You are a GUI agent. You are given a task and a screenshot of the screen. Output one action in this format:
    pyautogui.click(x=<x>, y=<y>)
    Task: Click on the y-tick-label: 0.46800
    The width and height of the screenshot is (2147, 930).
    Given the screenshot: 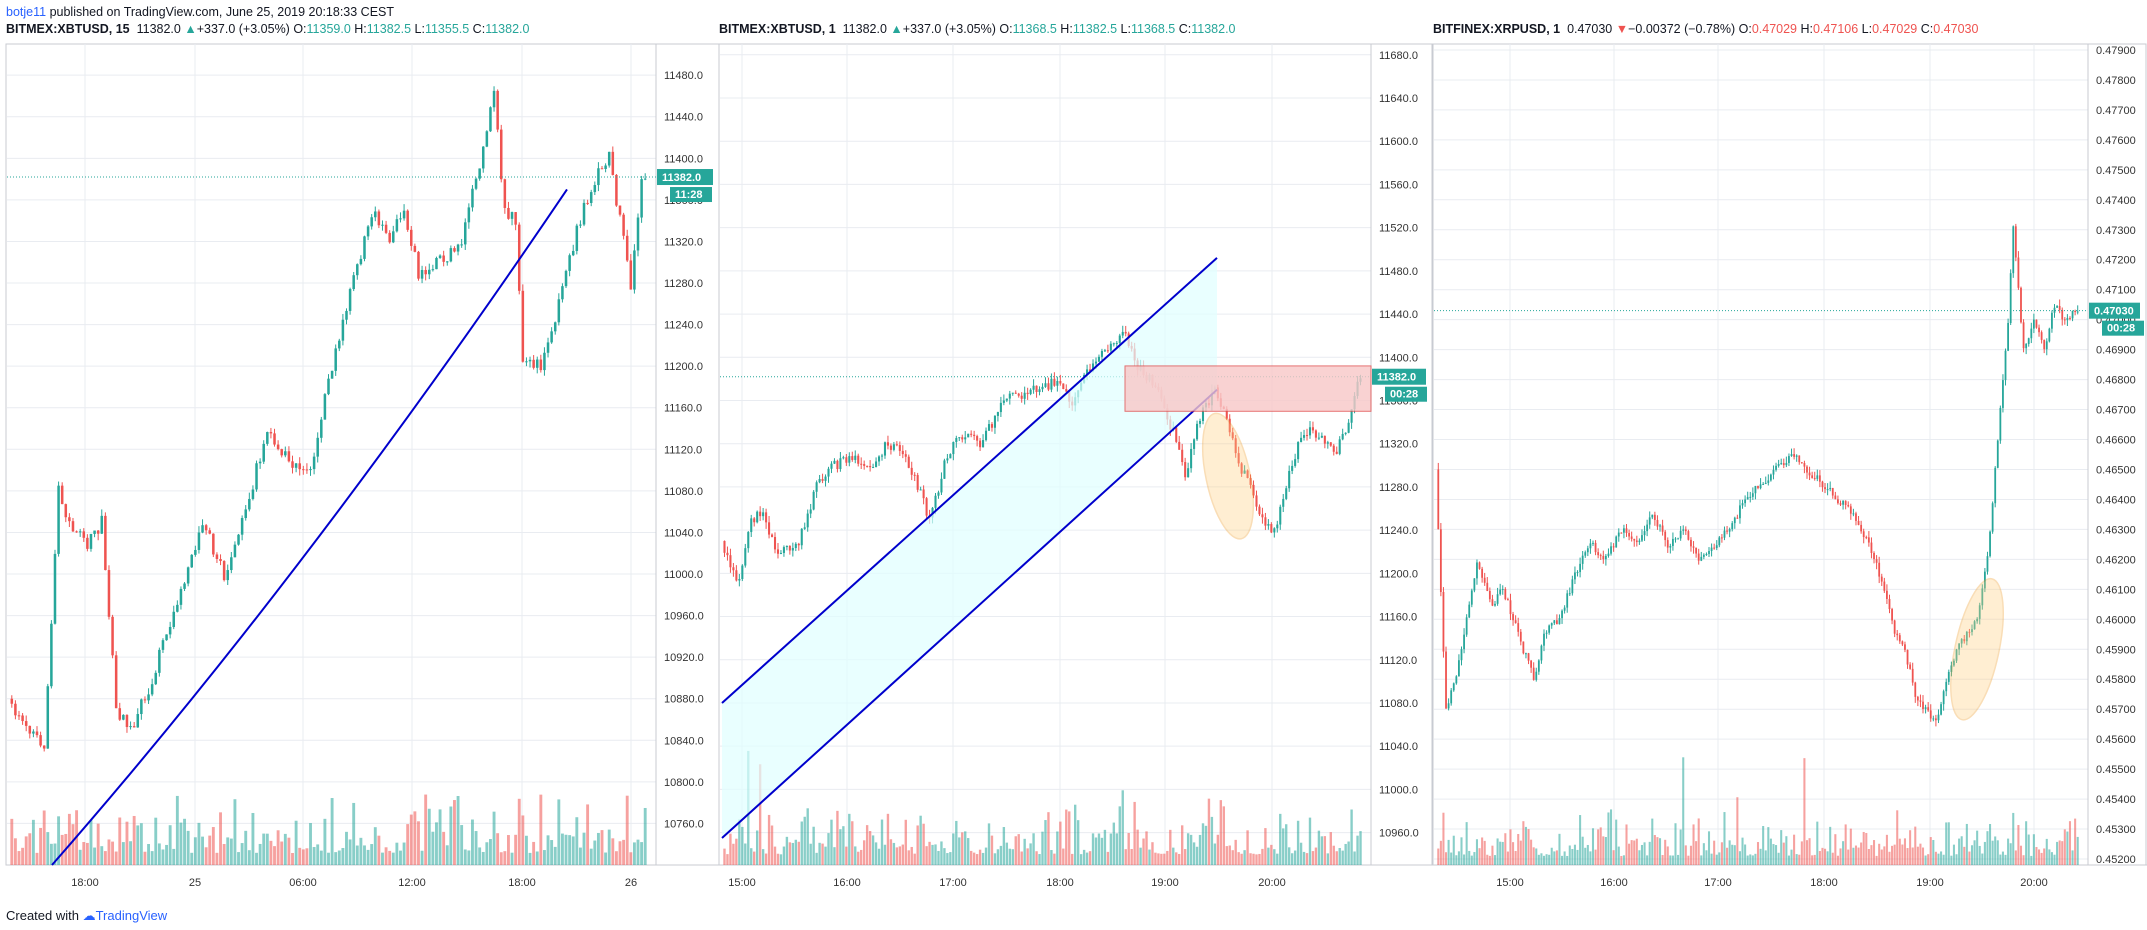 What is the action you would take?
    pyautogui.click(x=2116, y=381)
    